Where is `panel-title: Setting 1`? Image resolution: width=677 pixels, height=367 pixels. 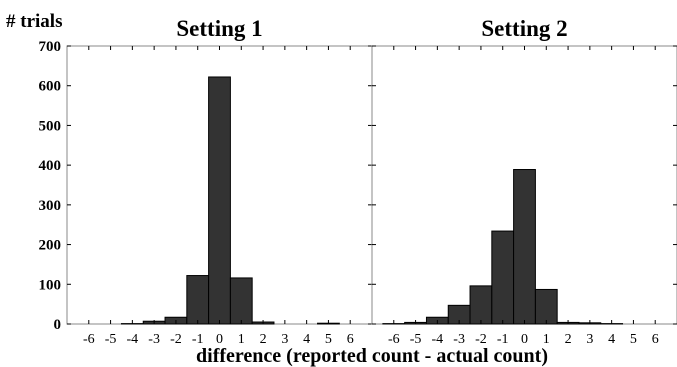 panel-title: Setting 1 is located at coordinates (219, 28).